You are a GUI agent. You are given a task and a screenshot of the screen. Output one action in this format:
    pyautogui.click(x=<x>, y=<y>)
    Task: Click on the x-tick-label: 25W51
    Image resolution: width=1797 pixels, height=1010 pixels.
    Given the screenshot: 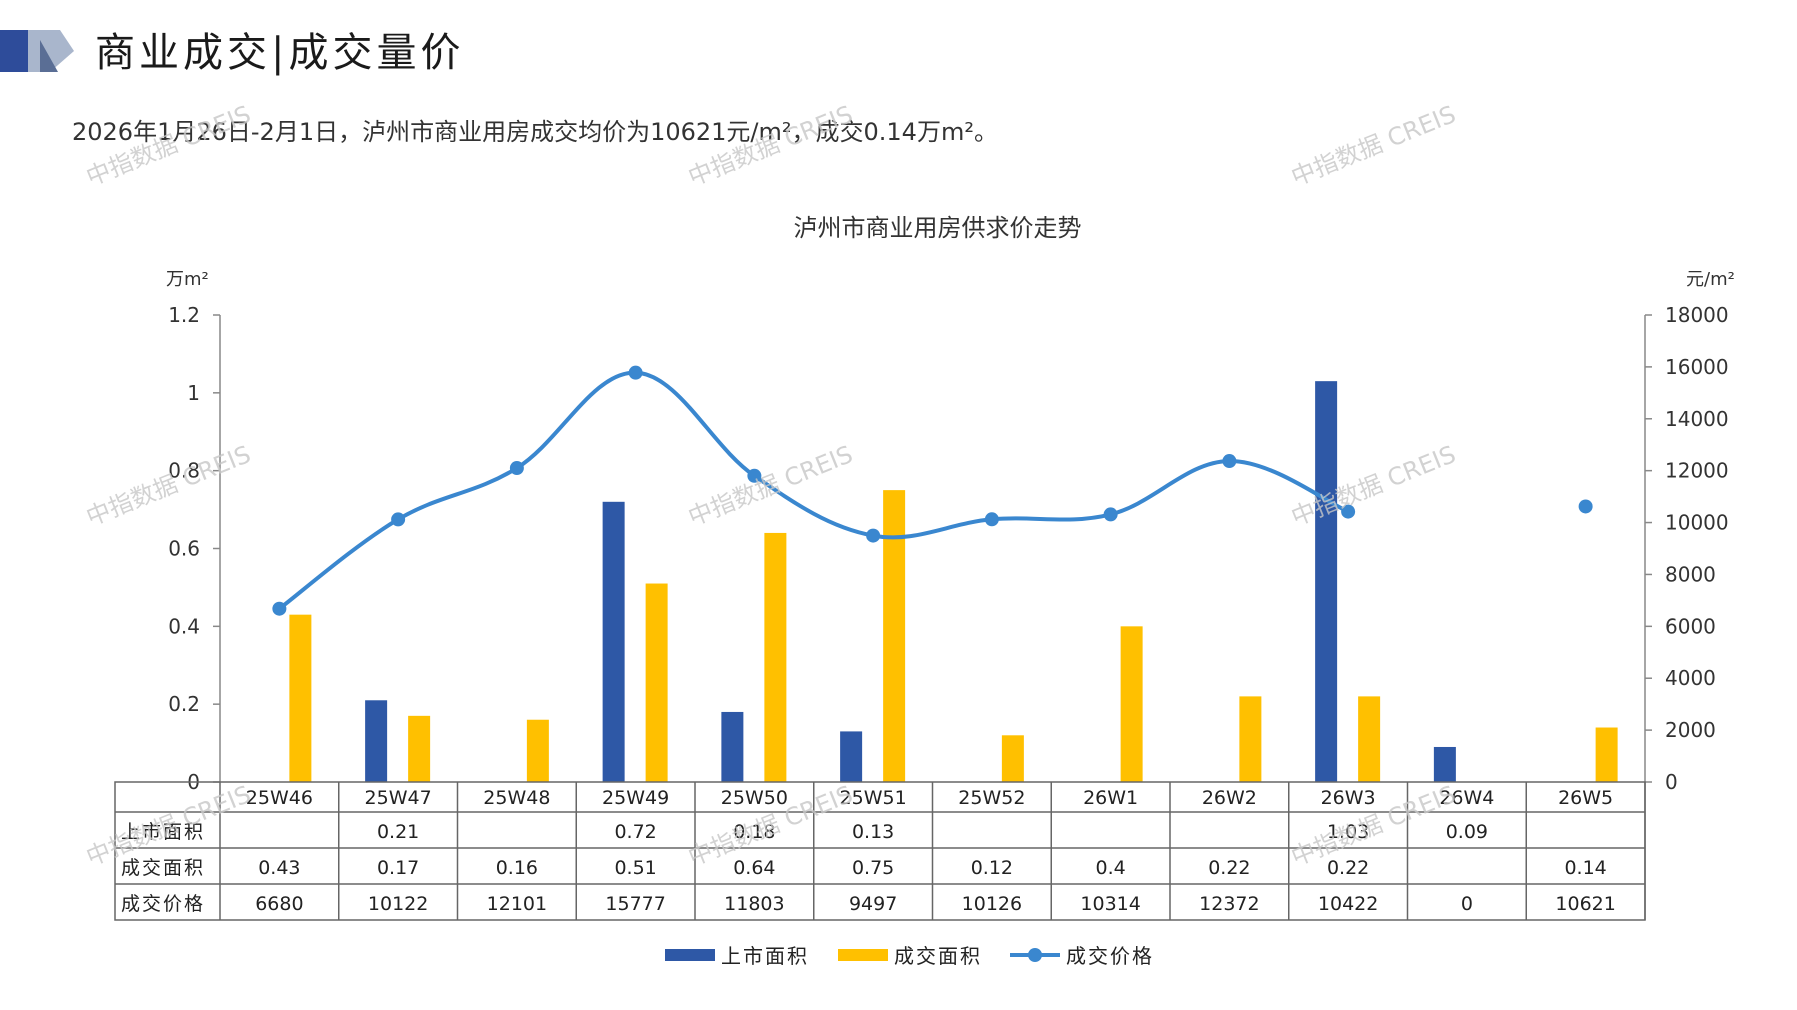 What is the action you would take?
    pyautogui.click(x=873, y=798)
    